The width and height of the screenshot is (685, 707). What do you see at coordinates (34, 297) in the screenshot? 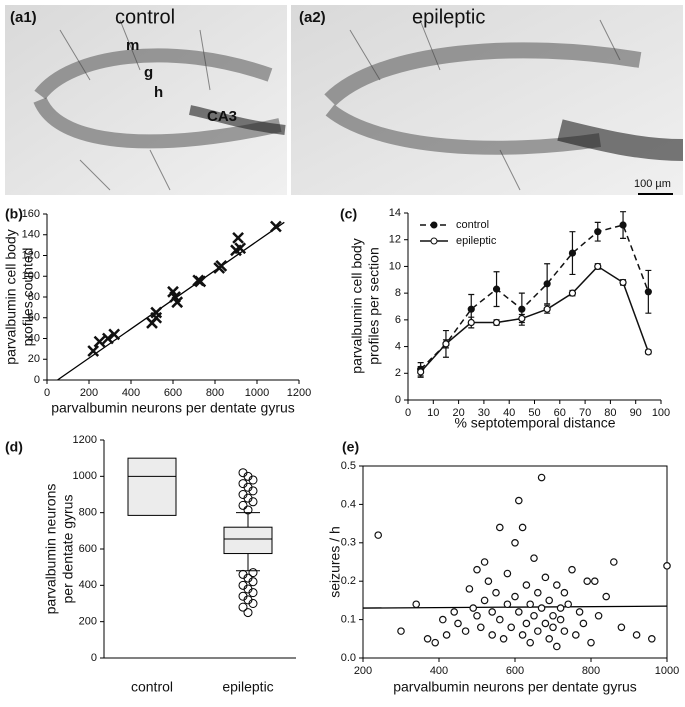
I see `y-tick-label: 80` at bounding box center [34, 297].